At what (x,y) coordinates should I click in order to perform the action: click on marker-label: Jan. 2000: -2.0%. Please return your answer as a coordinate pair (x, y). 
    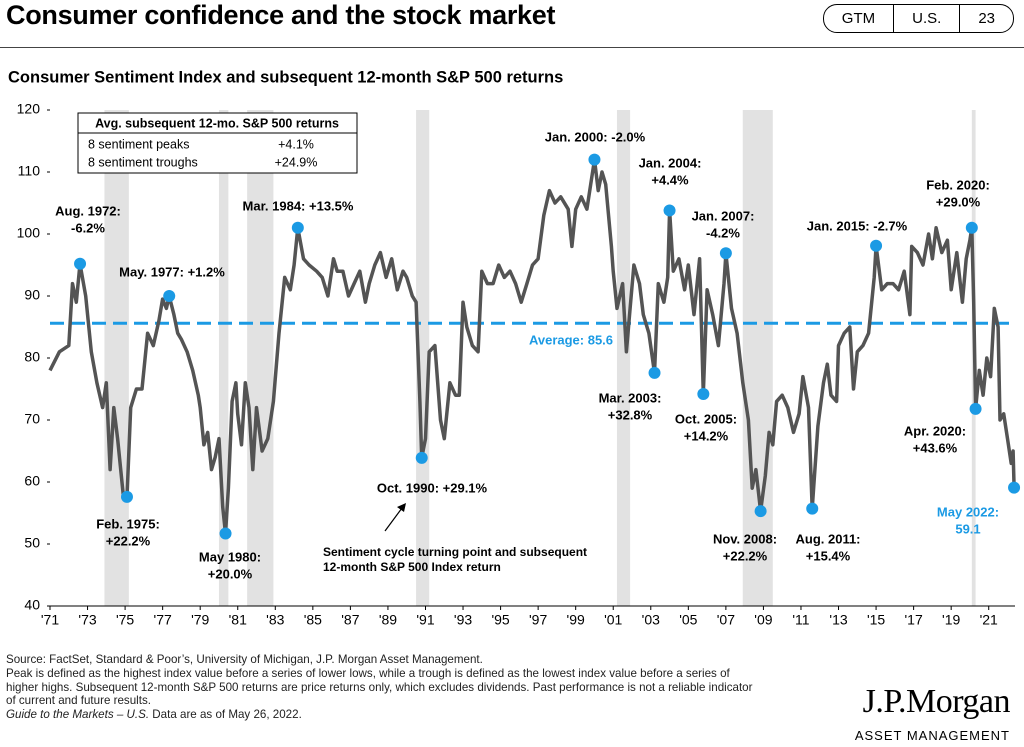
    Looking at the image, I should click on (595, 136).